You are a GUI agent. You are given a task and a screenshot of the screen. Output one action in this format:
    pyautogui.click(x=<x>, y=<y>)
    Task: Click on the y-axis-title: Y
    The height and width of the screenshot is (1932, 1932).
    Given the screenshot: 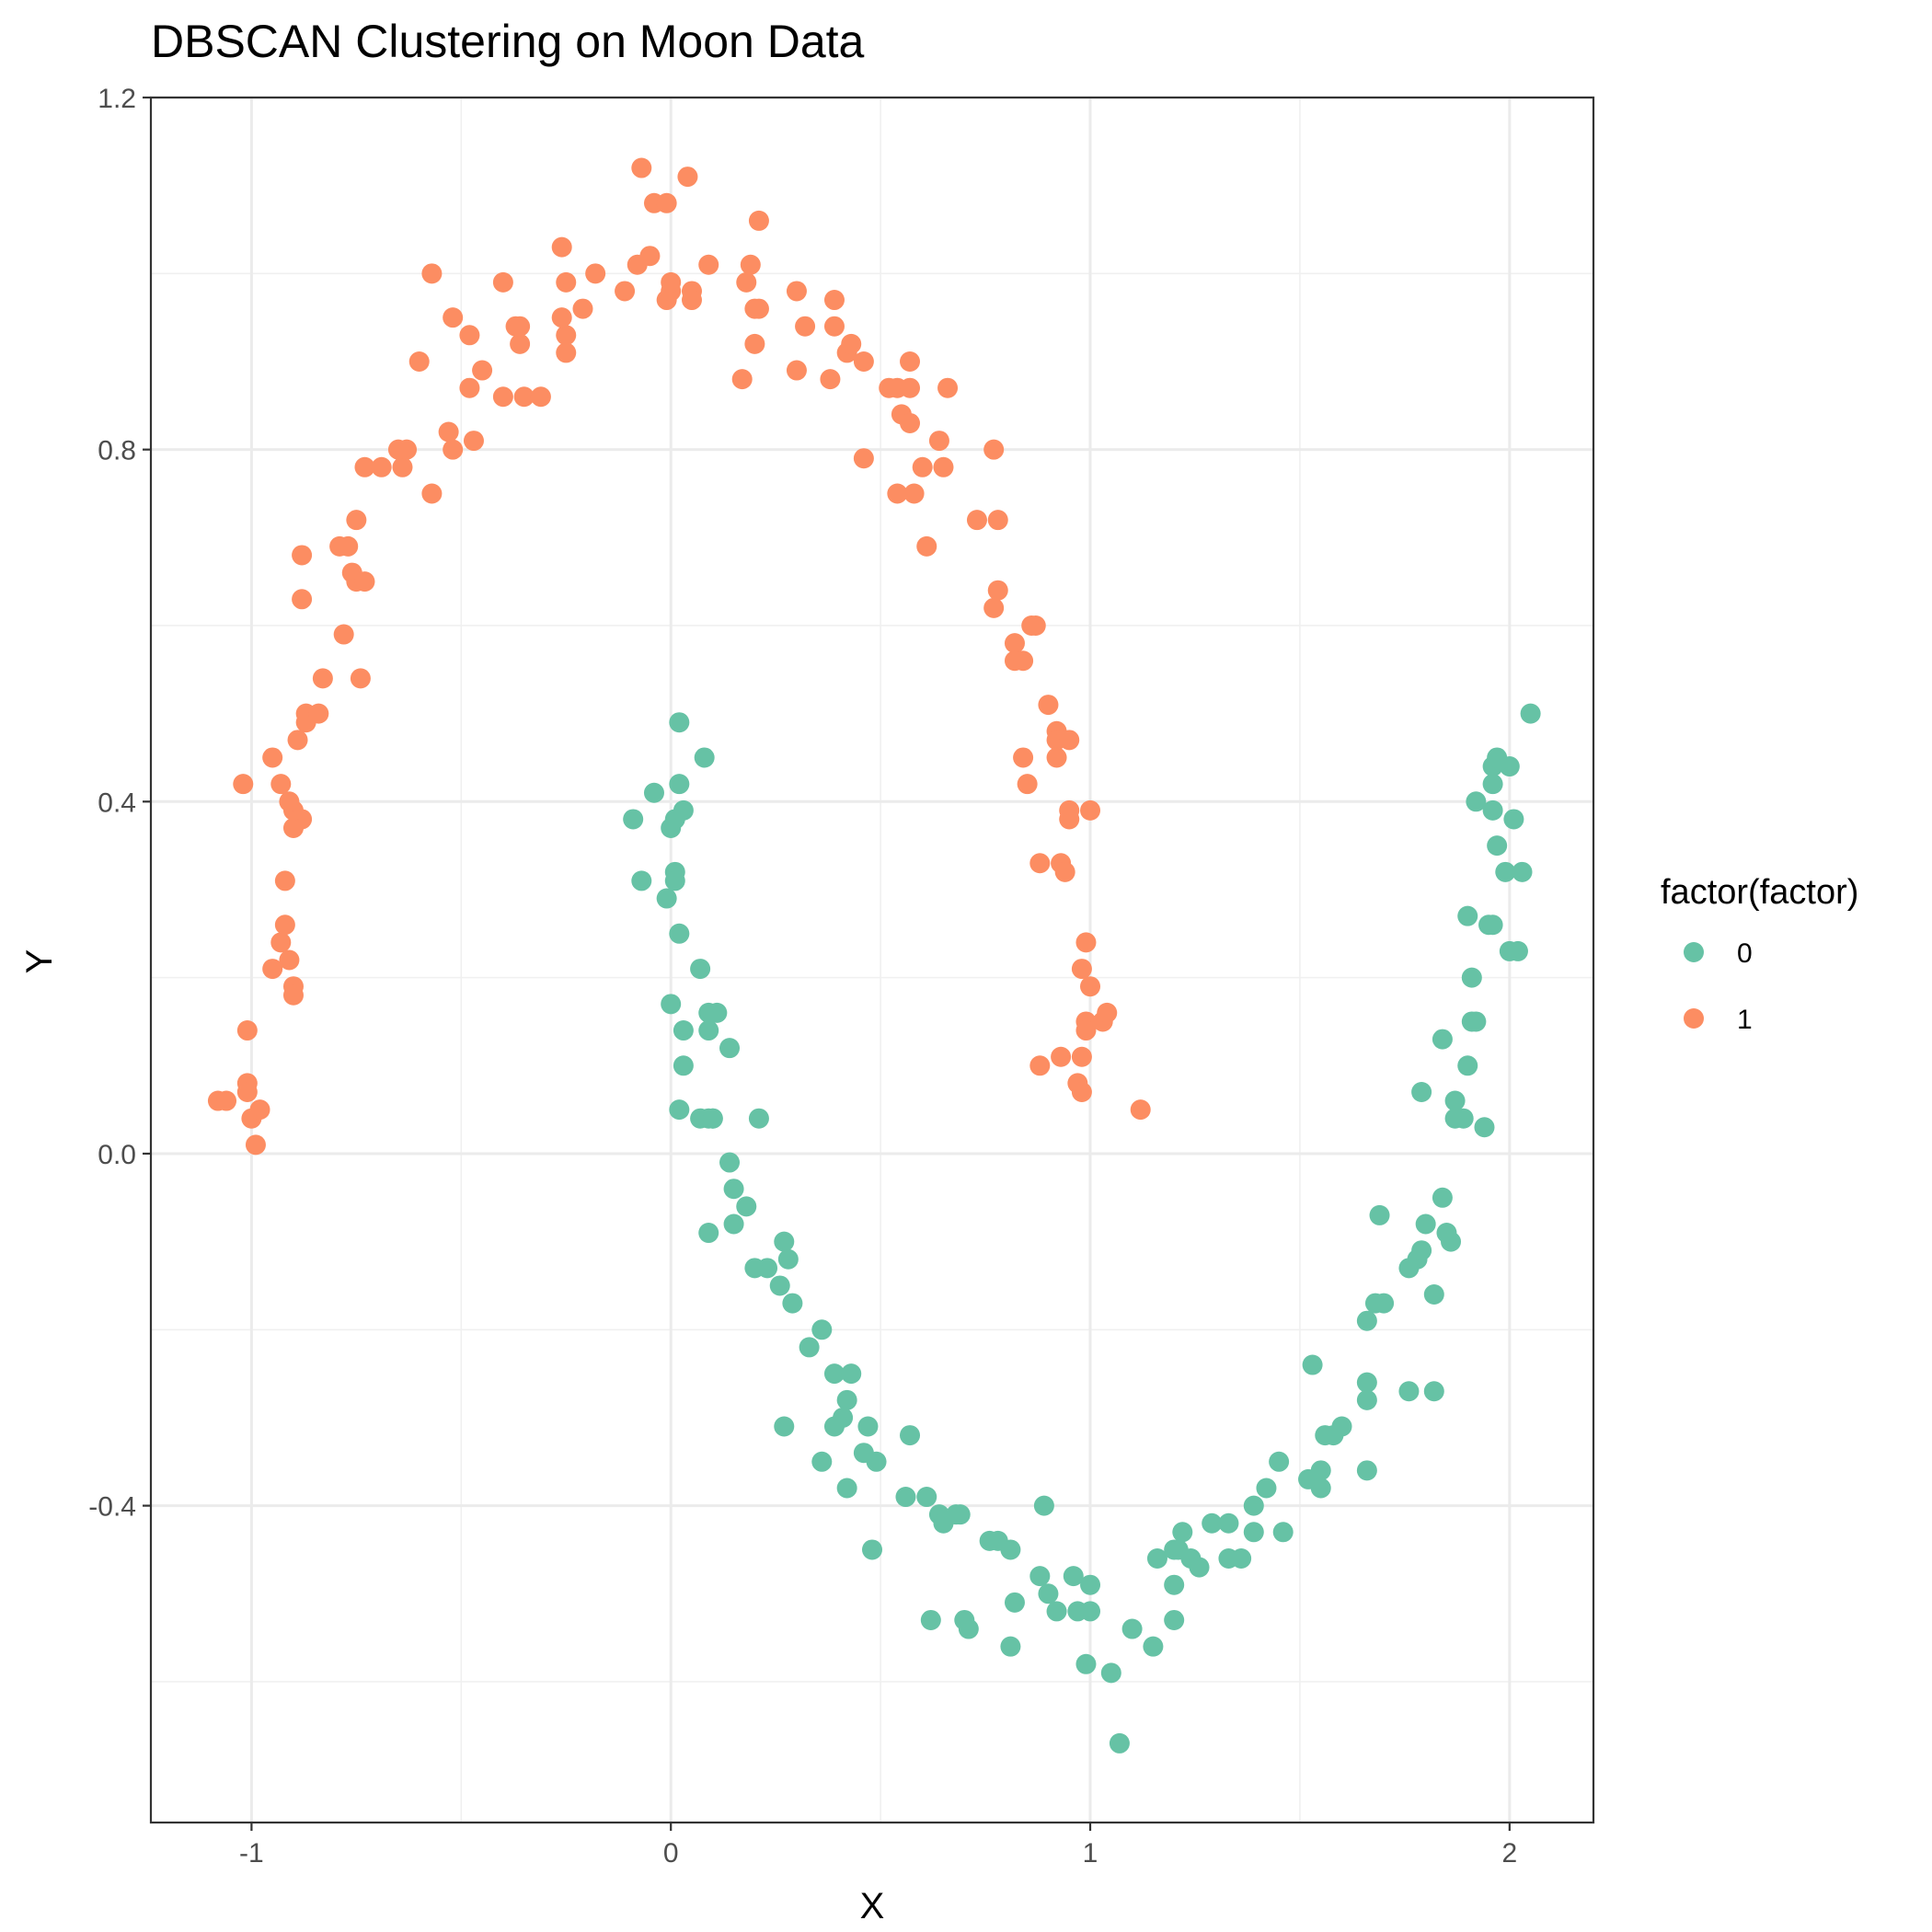 What is the action you would take?
    pyautogui.click(x=39, y=961)
    